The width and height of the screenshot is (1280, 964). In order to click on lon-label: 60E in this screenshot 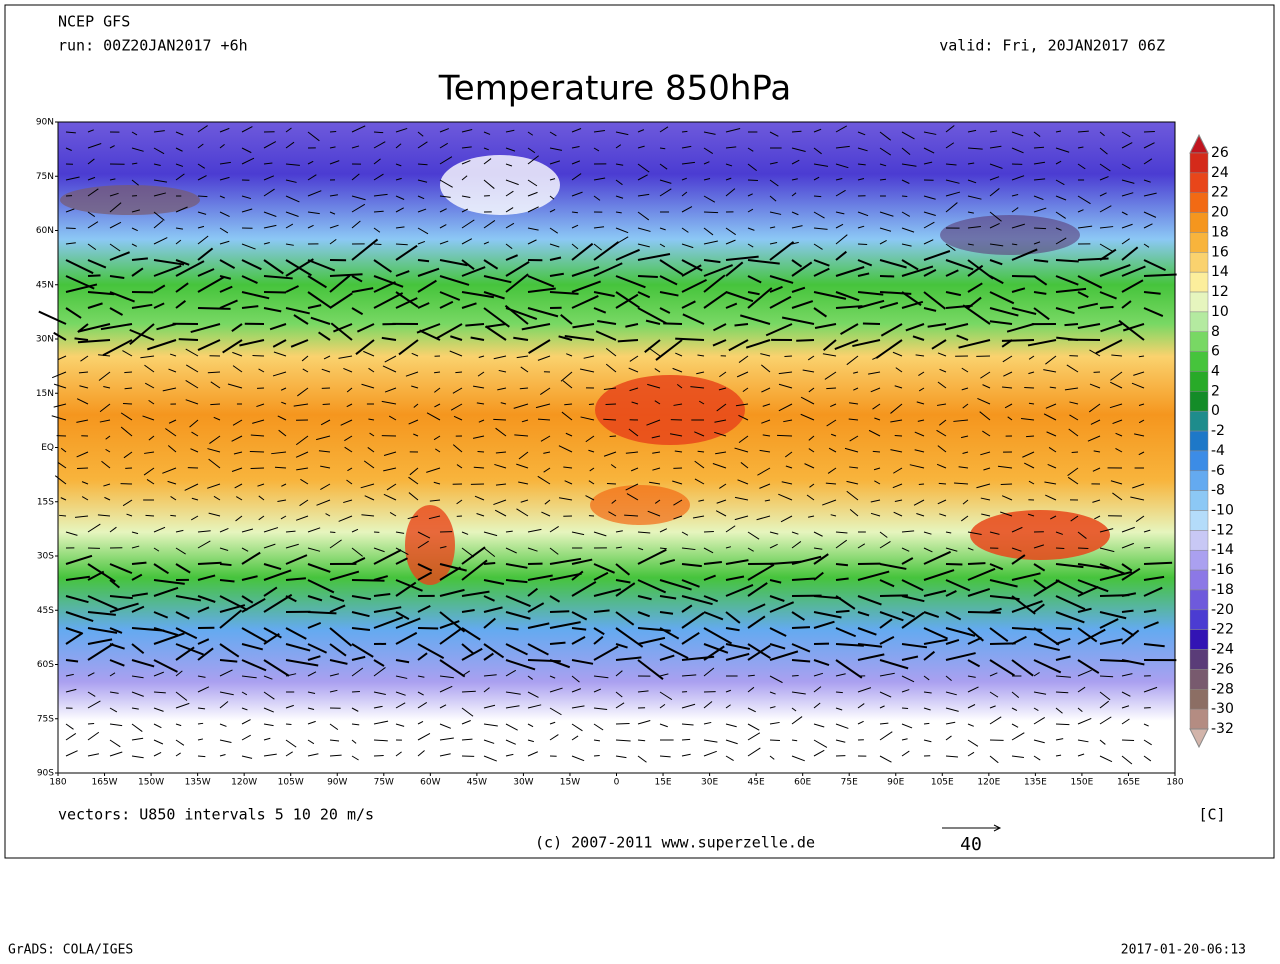, I will do `click(802, 783)`.